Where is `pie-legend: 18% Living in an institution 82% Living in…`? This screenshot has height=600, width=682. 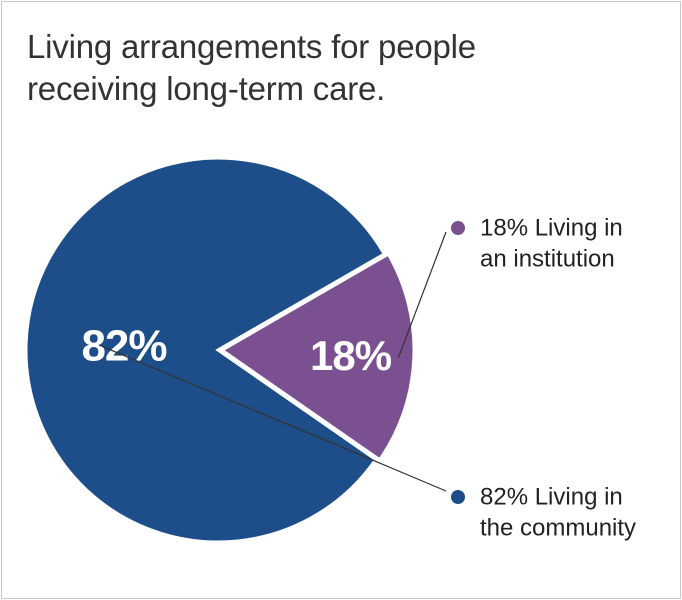 pie-legend: 18% Living in an institution 82% Living in… is located at coordinates (543, 378).